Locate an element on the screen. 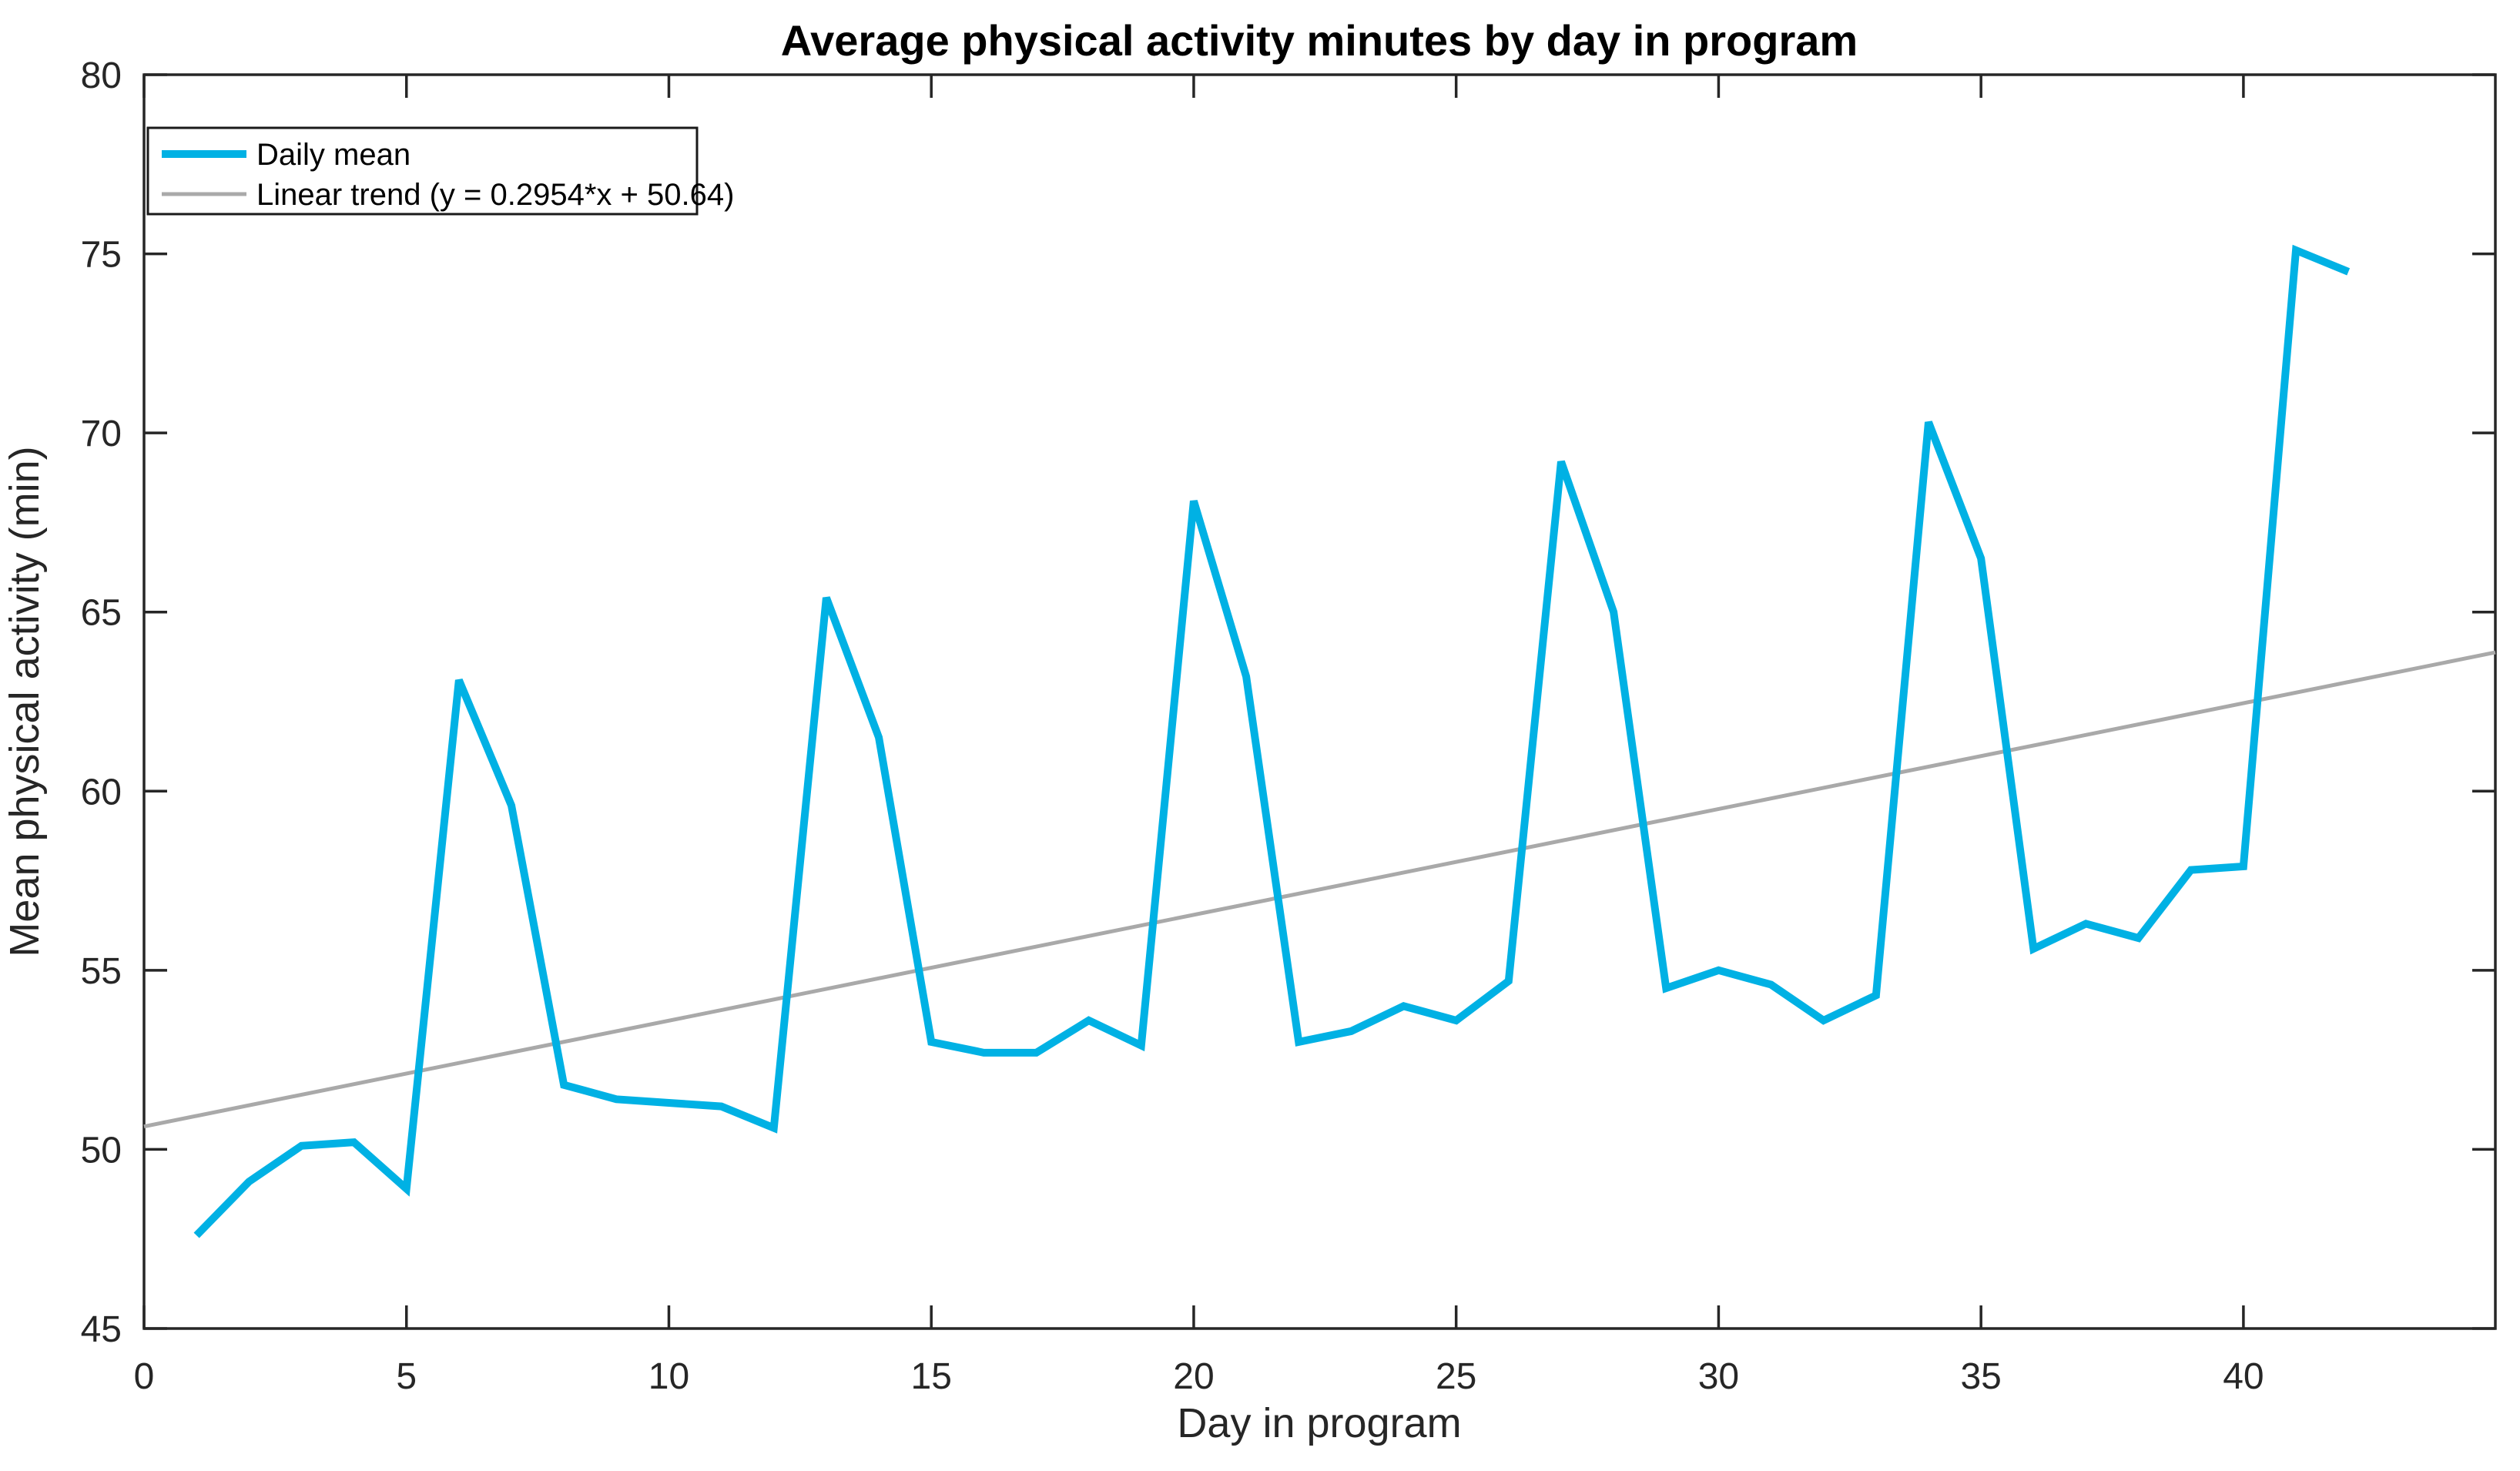 This screenshot has width=2520, height=1471. legend-label-linear-trend: Linear trend (y = 0.2954*x + 50.64) is located at coordinates (495, 195).